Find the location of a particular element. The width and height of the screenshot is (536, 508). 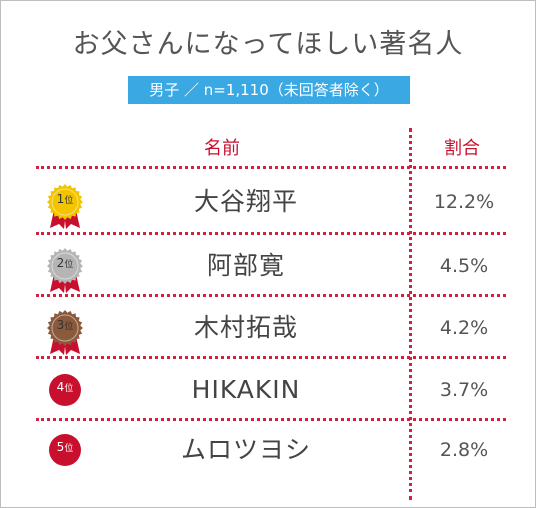

person-name: 大谷翔平 is located at coordinates (245, 201).